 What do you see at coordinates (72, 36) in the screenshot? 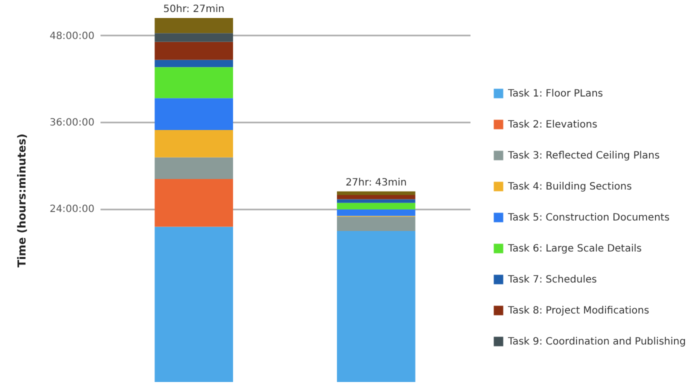
I see `y-tick-label: 48:00:00` at bounding box center [72, 36].